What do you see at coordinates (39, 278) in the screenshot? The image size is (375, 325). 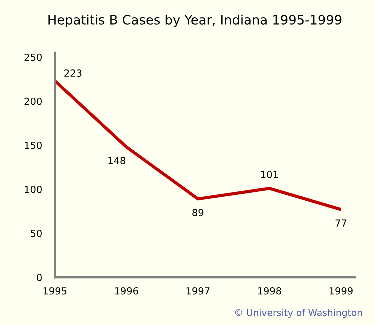 I see `y-tick-label: 0` at bounding box center [39, 278].